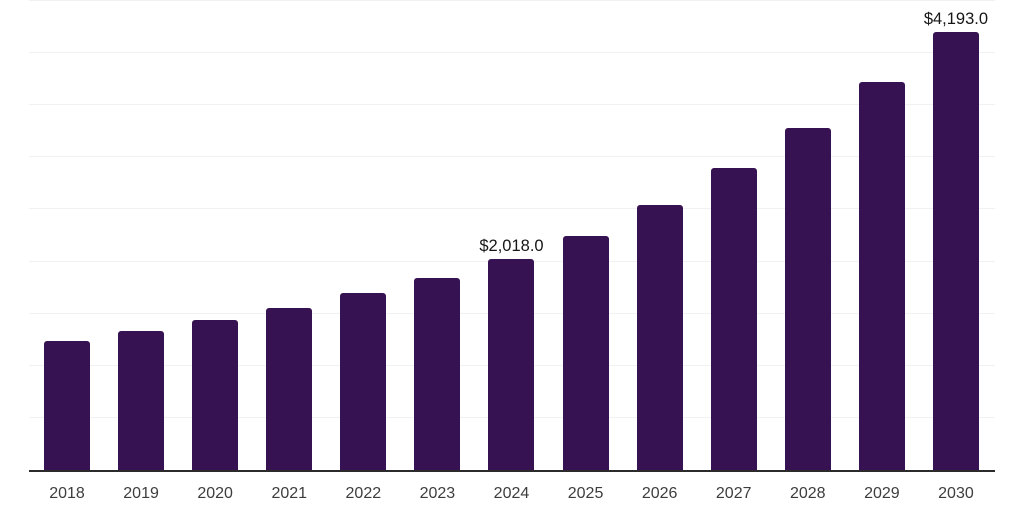 The image size is (1024, 512). What do you see at coordinates (511, 493) in the screenshot?
I see `x-tick-label-2024: 2024` at bounding box center [511, 493].